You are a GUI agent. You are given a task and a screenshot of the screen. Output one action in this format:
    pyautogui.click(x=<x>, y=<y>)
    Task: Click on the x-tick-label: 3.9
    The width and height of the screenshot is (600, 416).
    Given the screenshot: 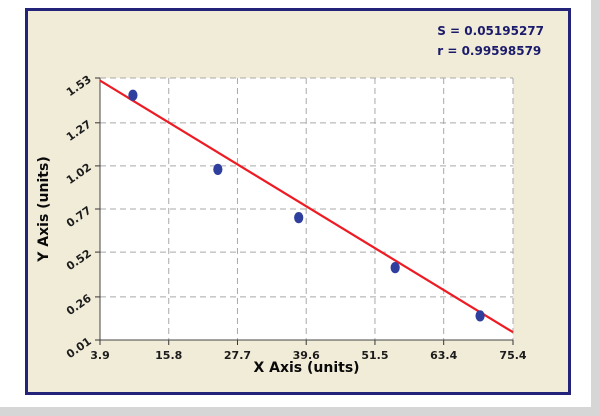 What is the action you would take?
    pyautogui.click(x=100, y=355)
    